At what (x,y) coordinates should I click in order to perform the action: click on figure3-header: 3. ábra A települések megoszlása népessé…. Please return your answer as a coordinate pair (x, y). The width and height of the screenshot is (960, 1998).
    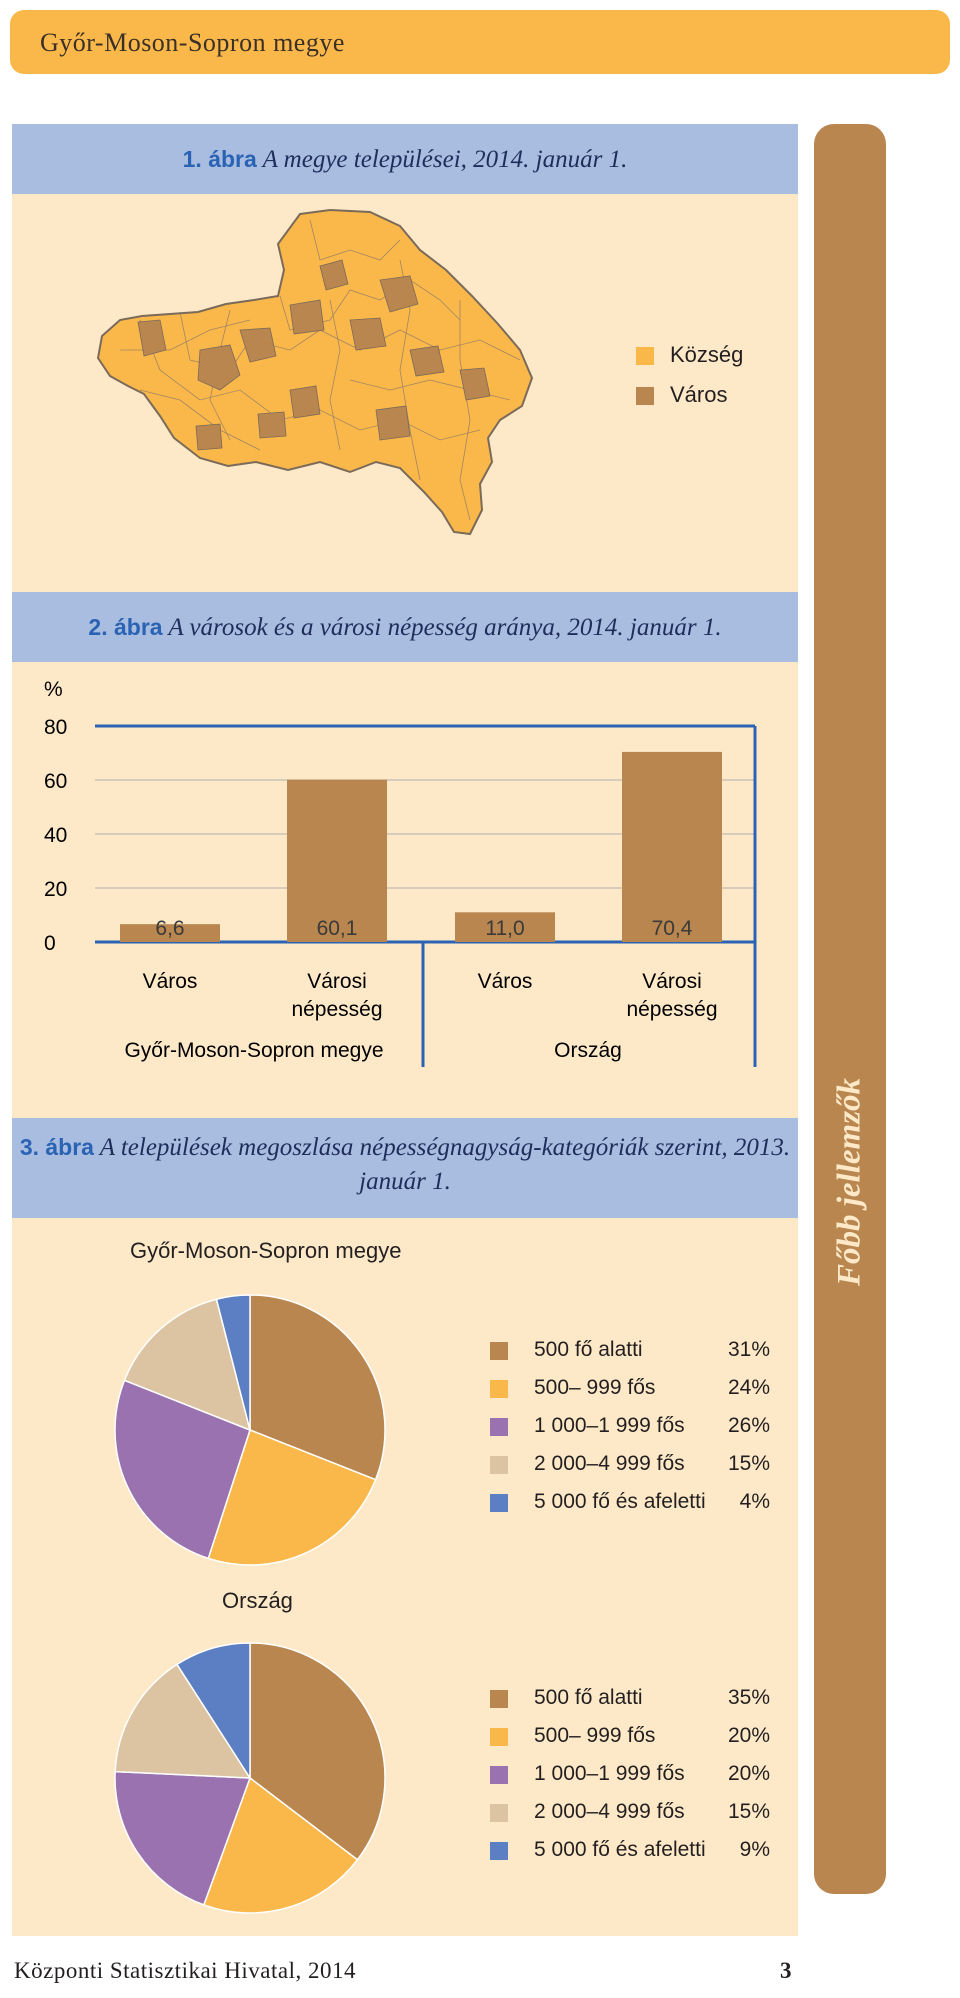
    Looking at the image, I should click on (405, 1168).